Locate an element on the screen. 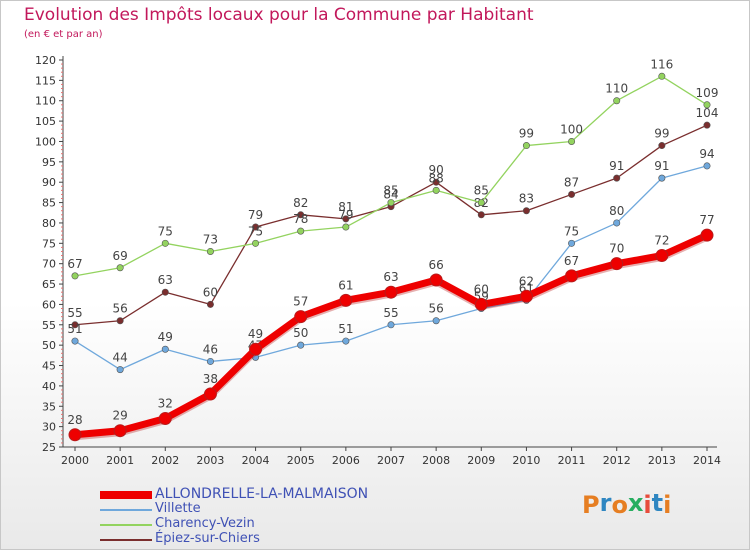 The width and height of the screenshot is (750, 550). data-label-allondrelle-la-malmaison: 29 is located at coordinates (120, 416).